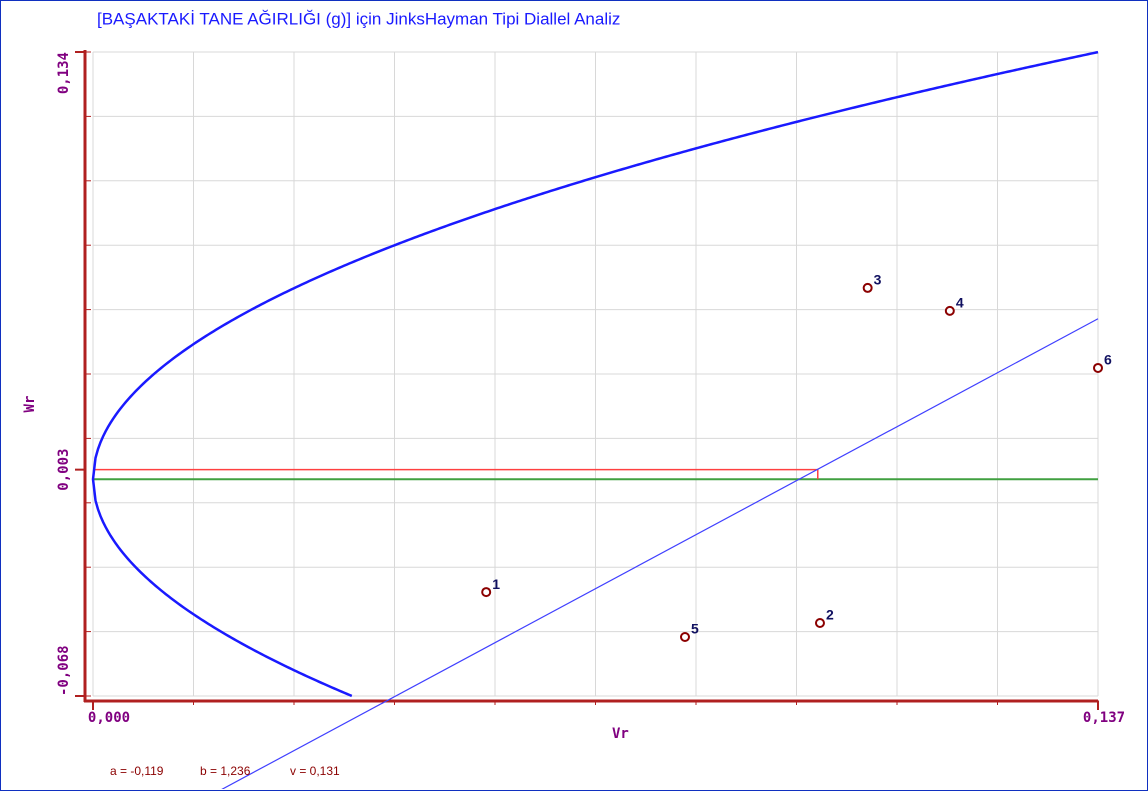 Image resolution: width=1148 pixels, height=796 pixels. What do you see at coordinates (64, 73) in the screenshot?
I see `y-tick-label: 0,134` at bounding box center [64, 73].